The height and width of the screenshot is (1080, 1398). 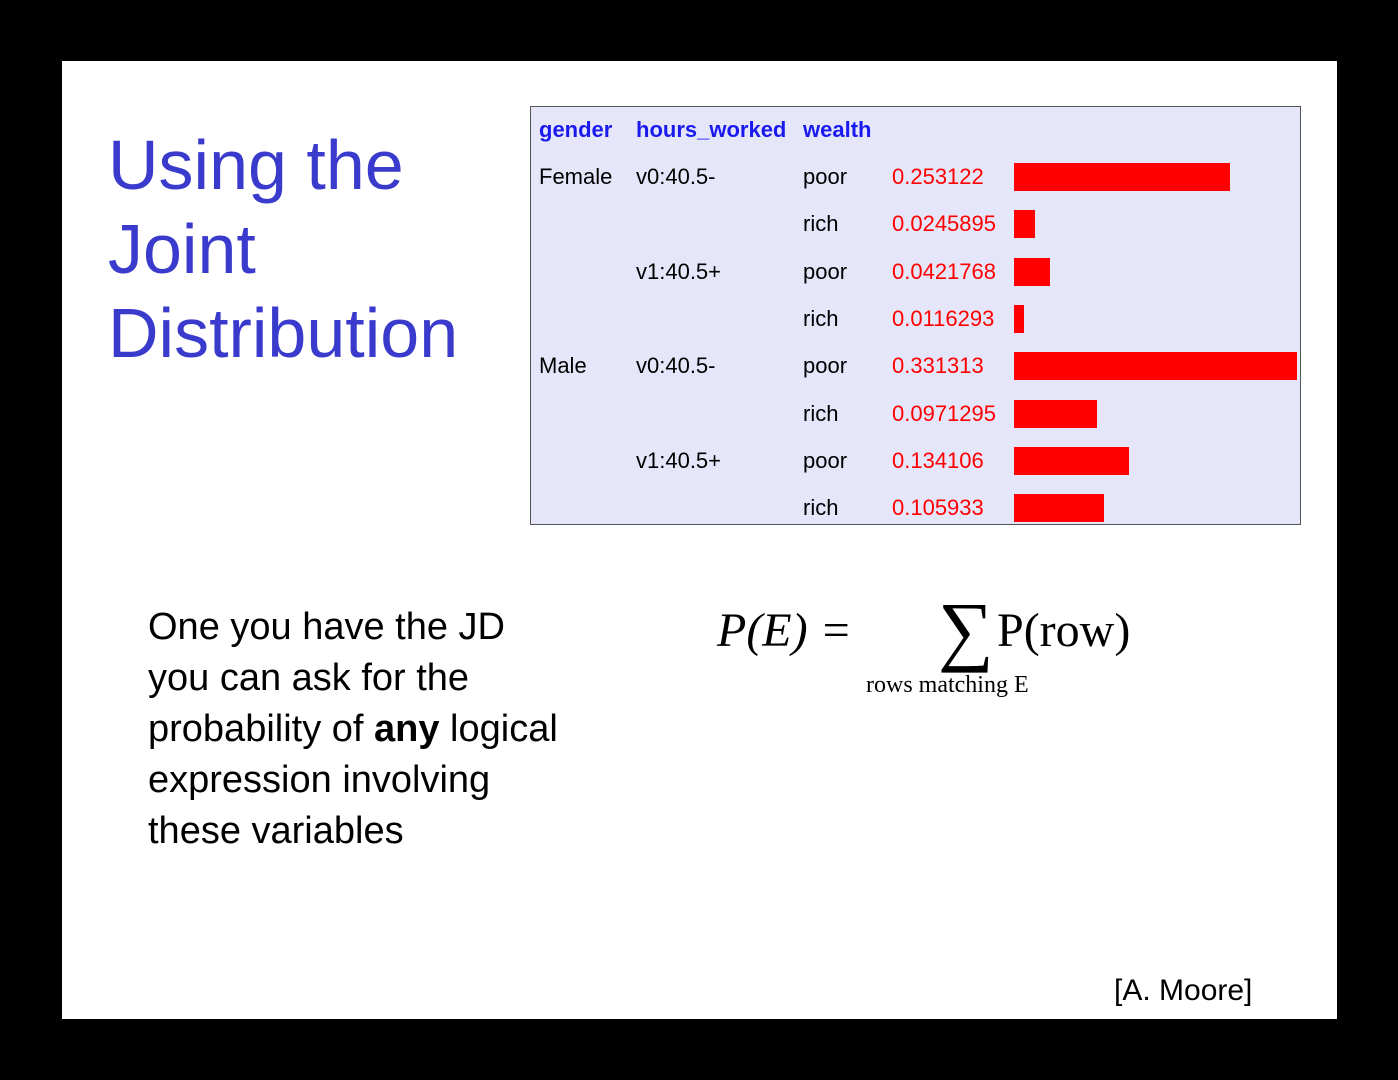 I want to click on probability-formula: P(E) = ∑ P(row) rows matching E, so click(x=952, y=648).